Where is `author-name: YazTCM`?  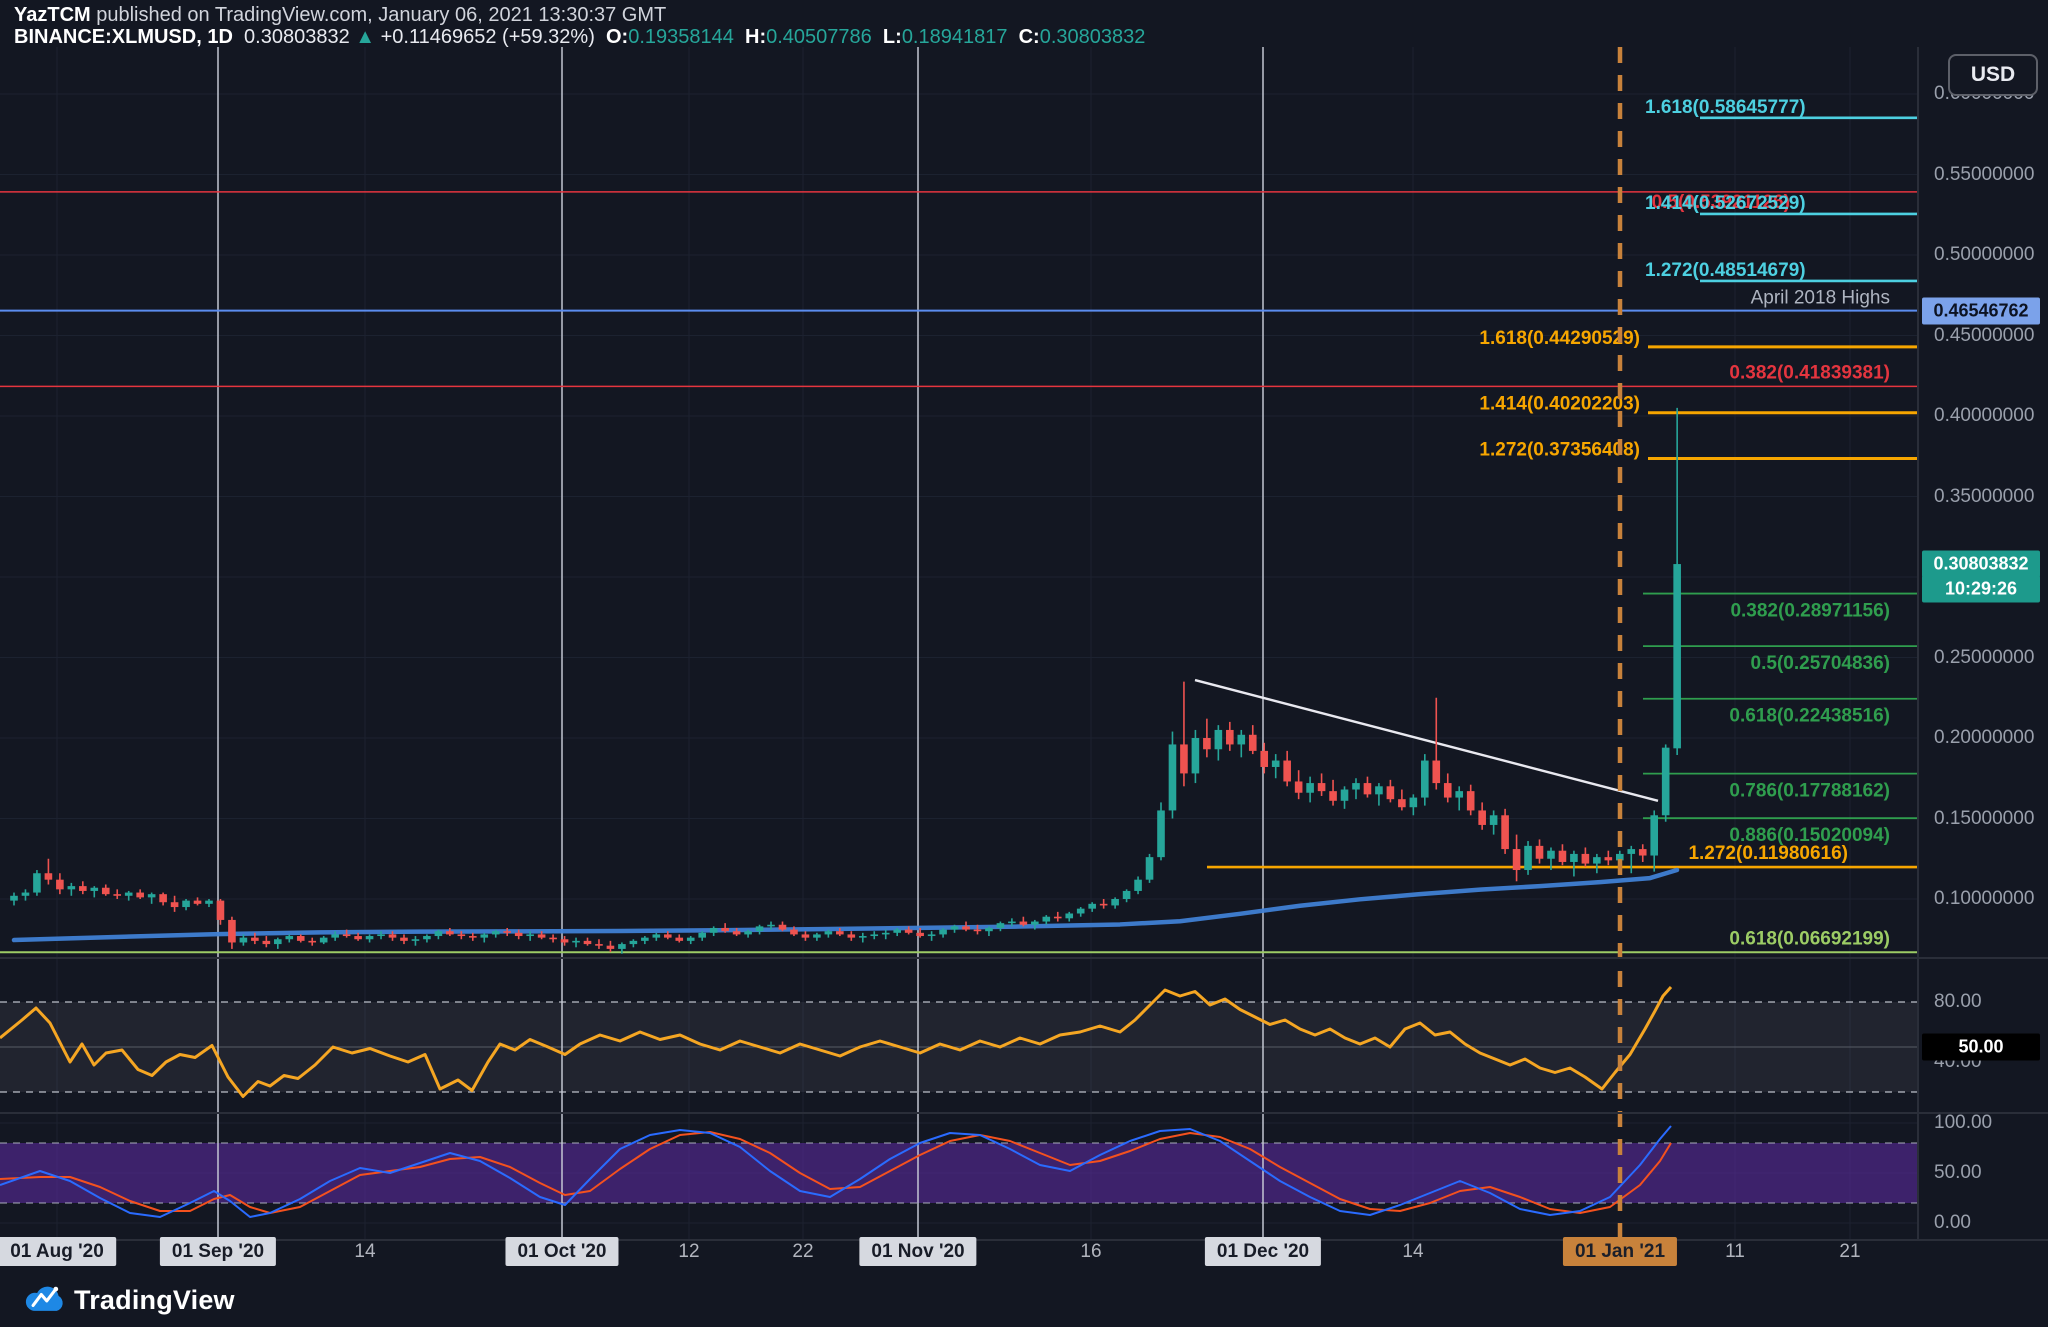 author-name: YazTCM is located at coordinates (52, 15).